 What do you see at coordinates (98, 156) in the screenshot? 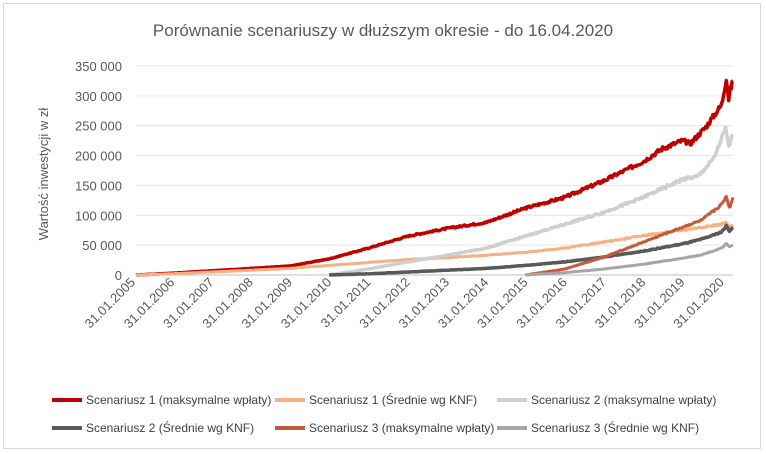
I see `y-tick-label: 200 000` at bounding box center [98, 156].